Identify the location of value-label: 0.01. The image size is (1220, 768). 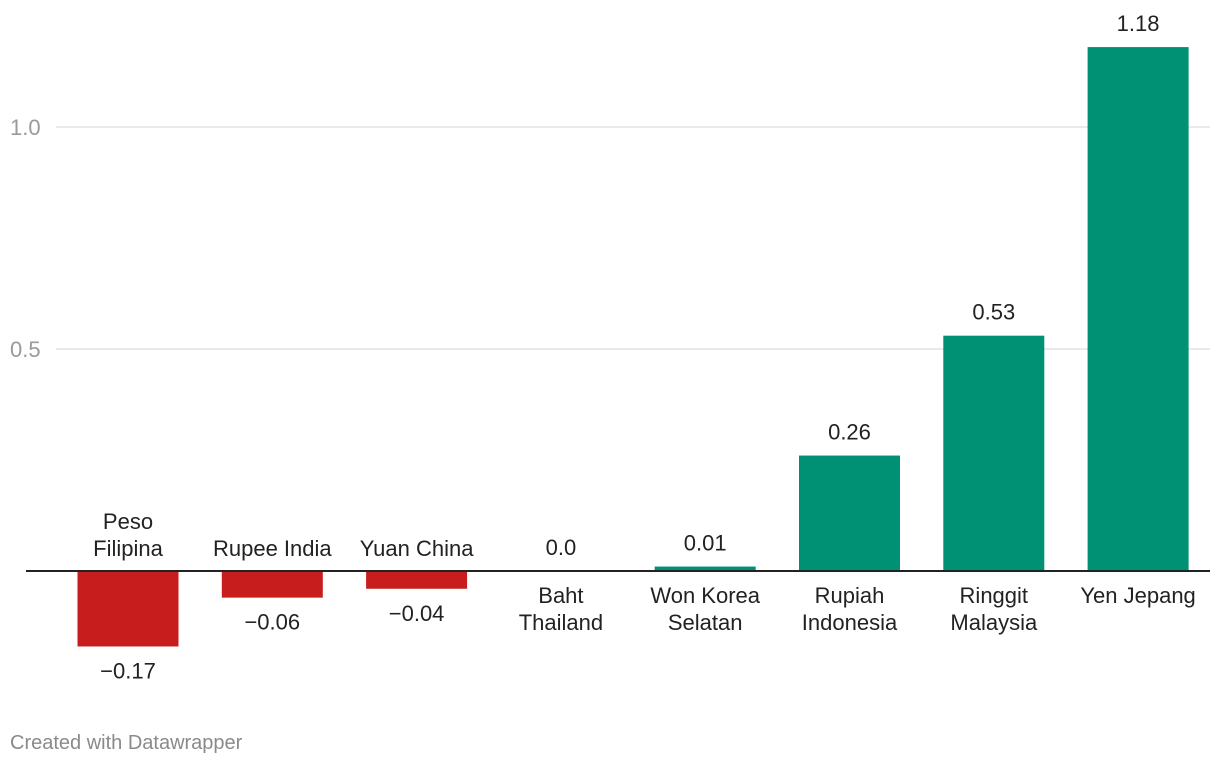
(705, 543).